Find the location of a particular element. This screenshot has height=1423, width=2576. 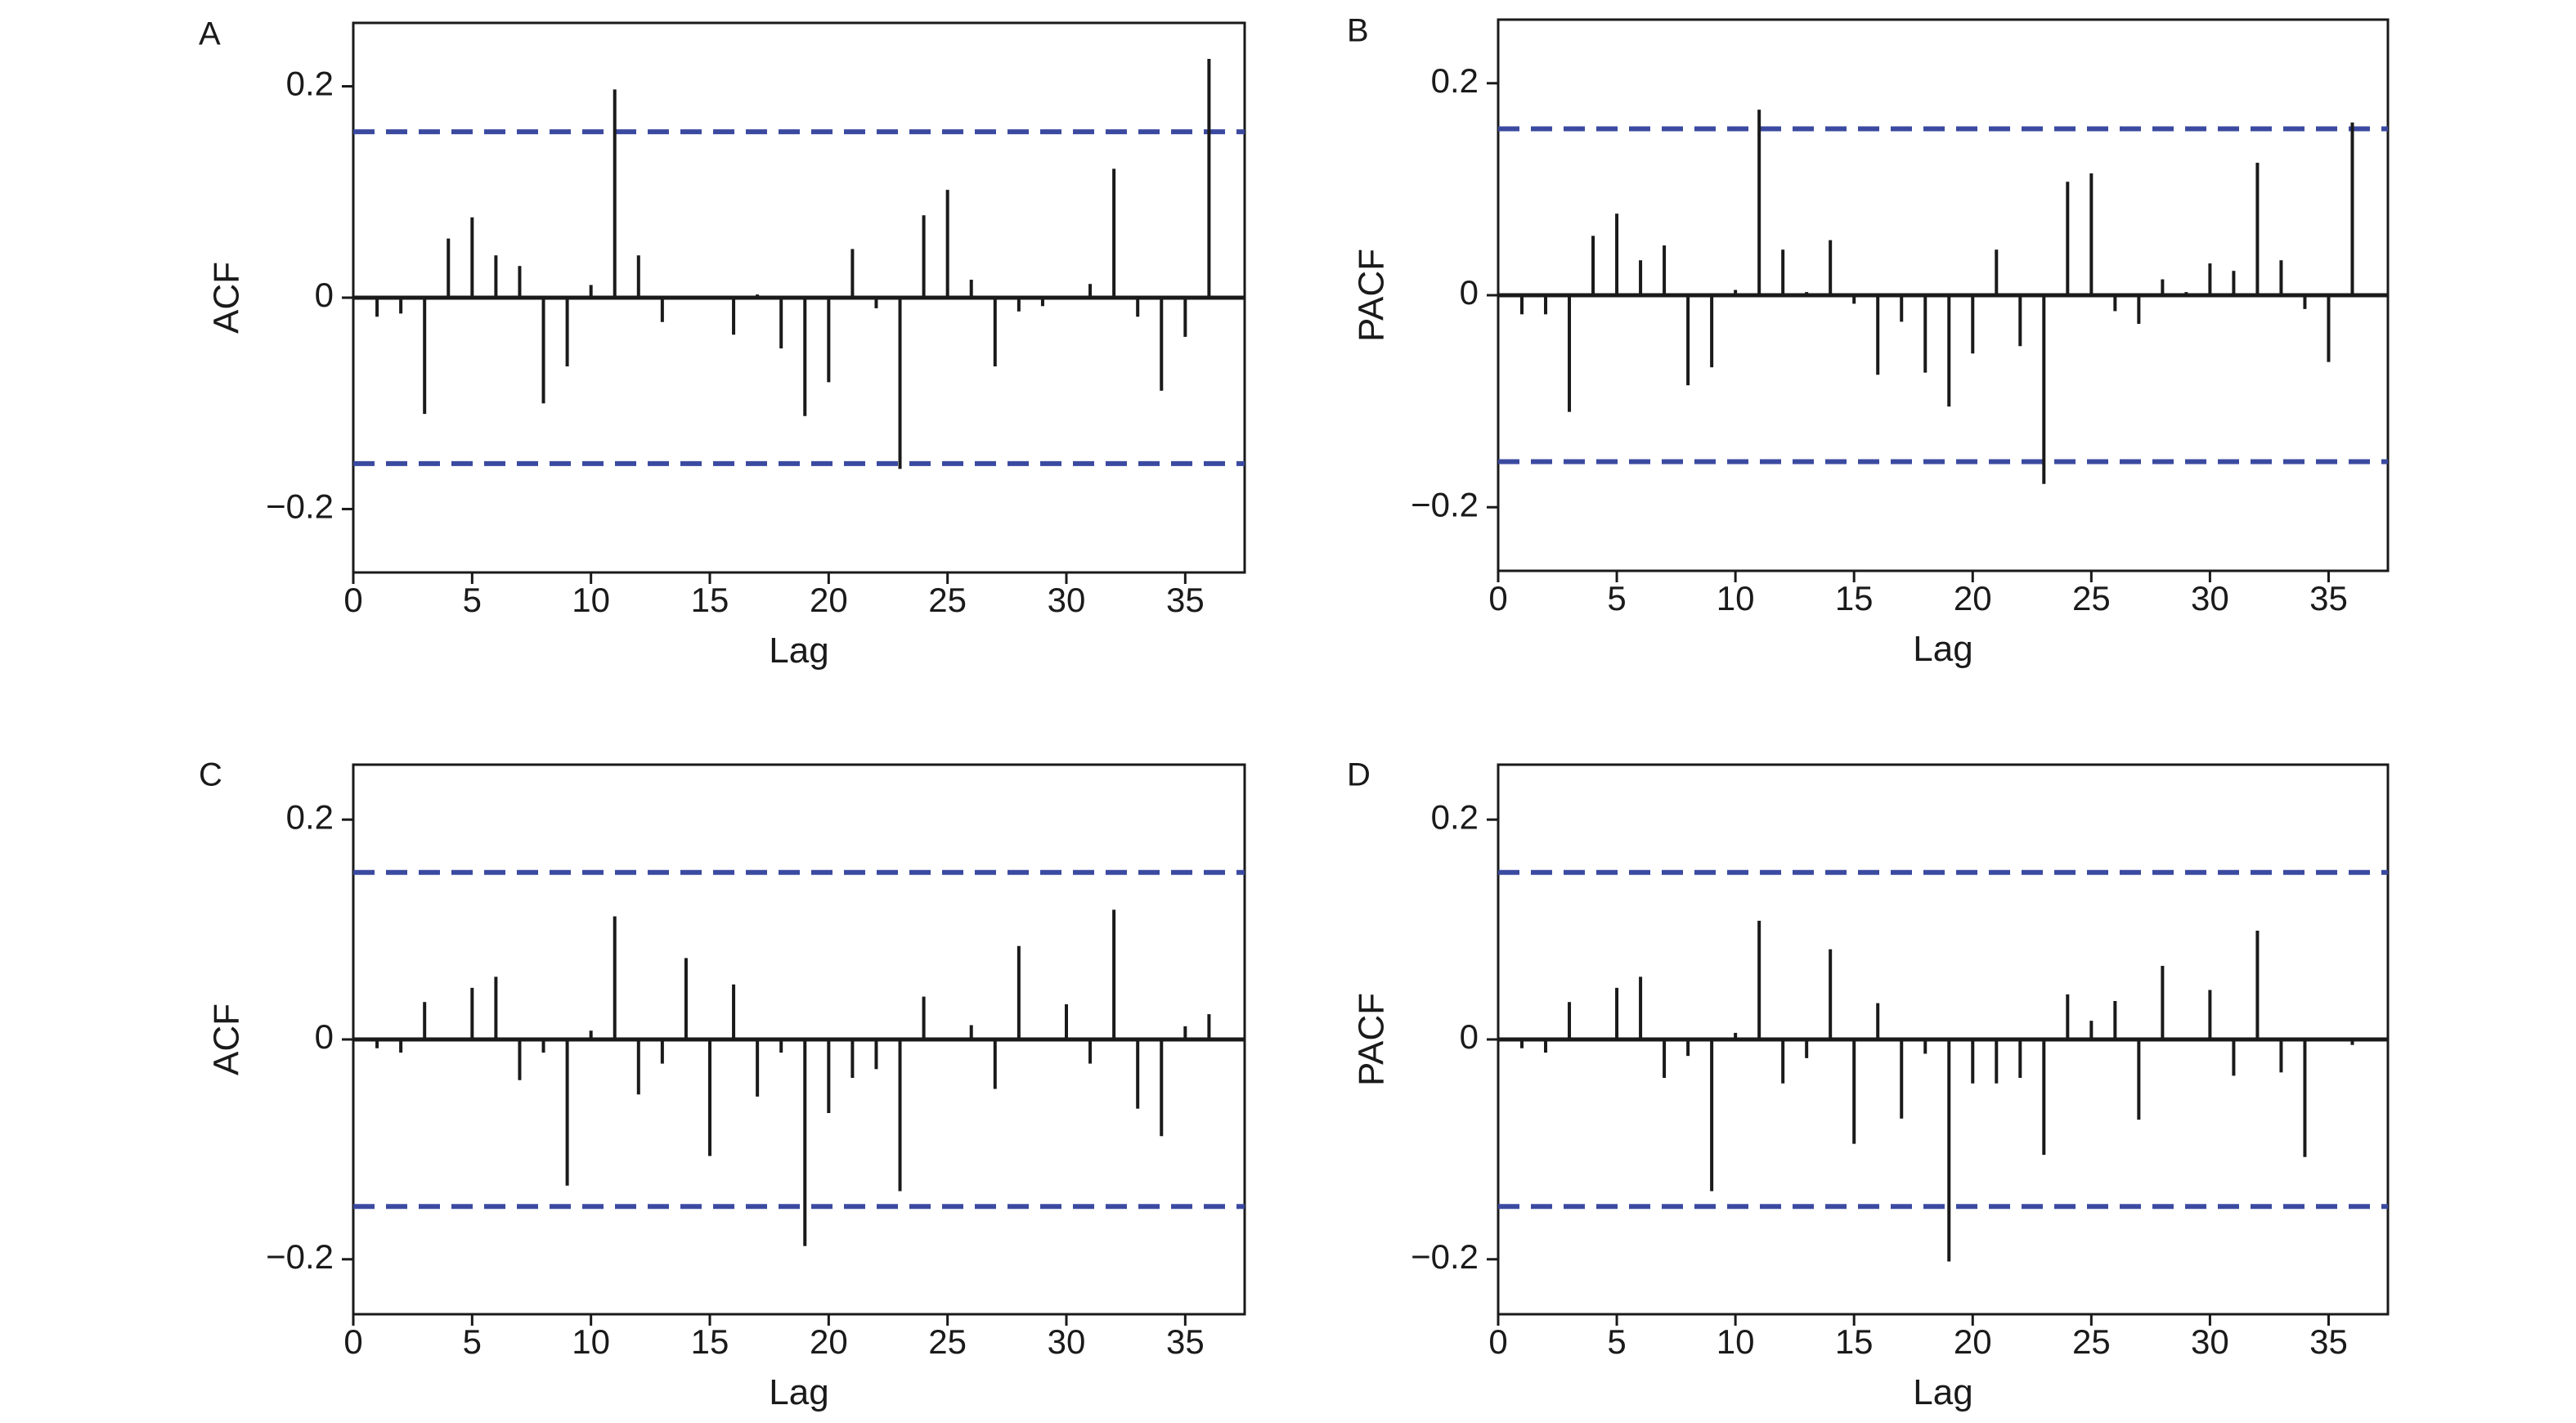

panel-letter: B is located at coordinates (1358, 31).